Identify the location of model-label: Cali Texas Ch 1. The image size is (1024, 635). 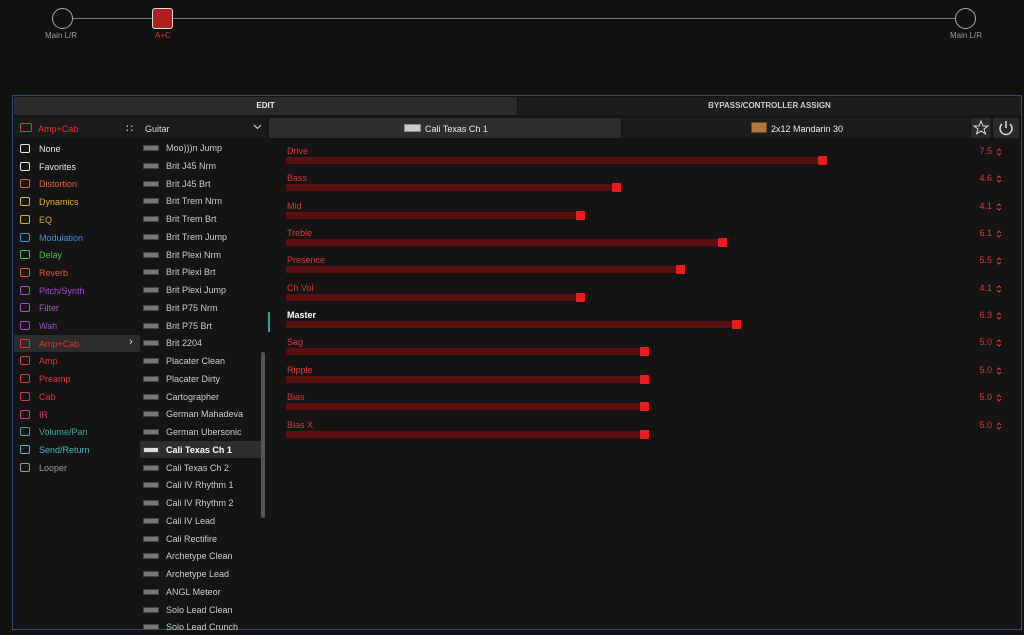
(199, 449).